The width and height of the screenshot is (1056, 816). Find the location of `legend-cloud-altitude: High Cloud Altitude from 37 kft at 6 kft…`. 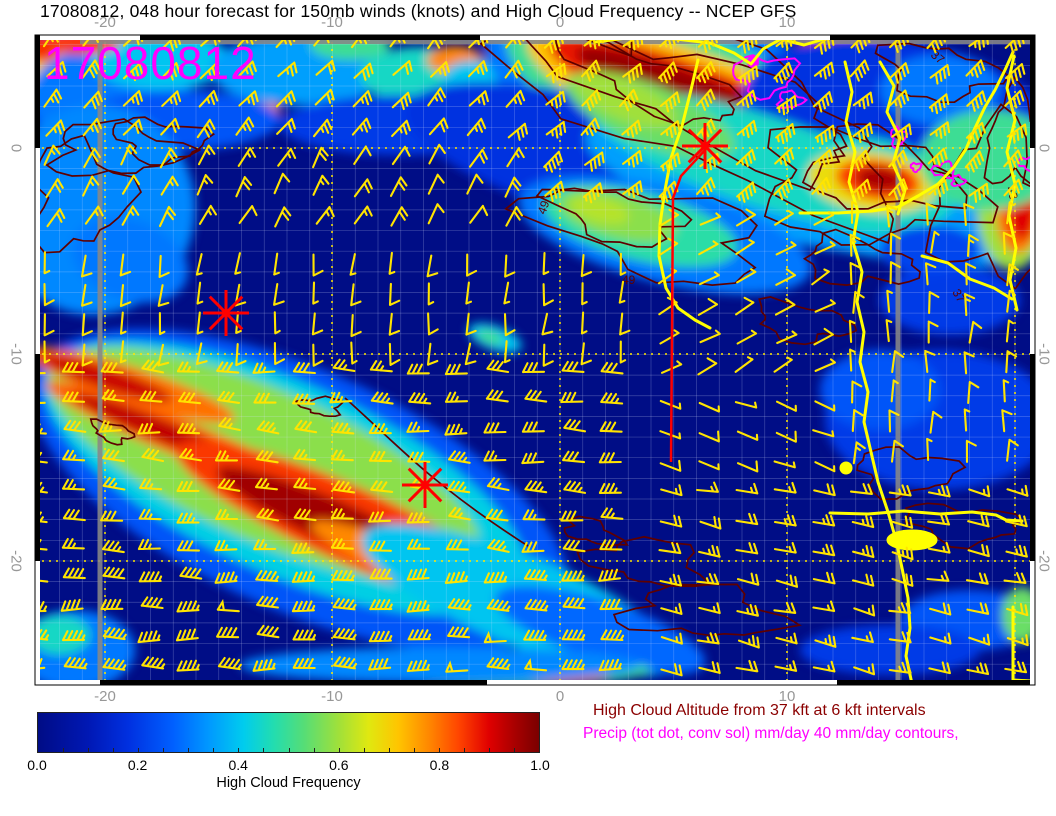

legend-cloud-altitude: High Cloud Altitude from 37 kft at 6 kft… is located at coordinates (759, 710).